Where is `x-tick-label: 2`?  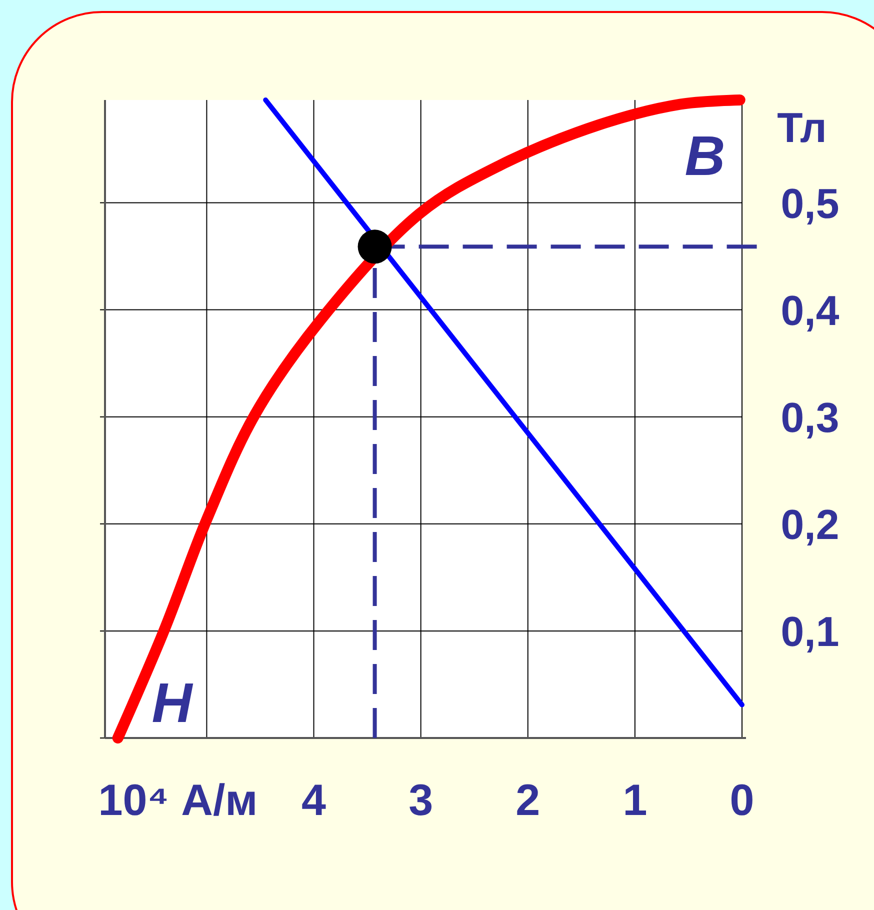
x-tick-label: 2 is located at coordinates (528, 800).